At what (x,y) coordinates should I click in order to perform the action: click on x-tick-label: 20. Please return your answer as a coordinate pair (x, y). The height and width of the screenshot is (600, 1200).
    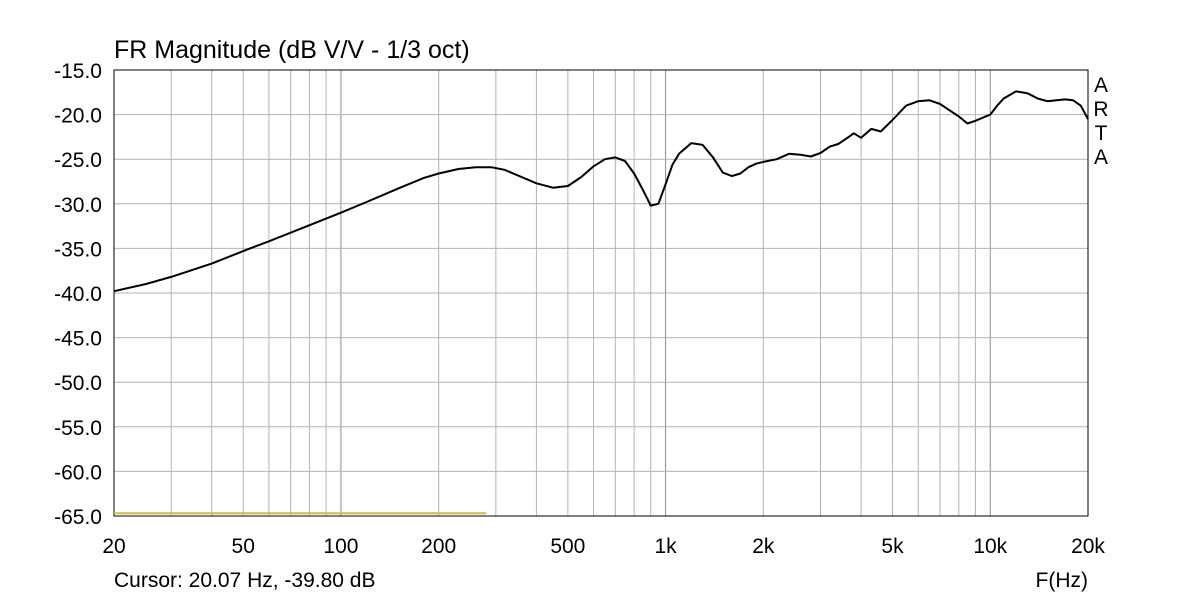
    Looking at the image, I should click on (113, 546).